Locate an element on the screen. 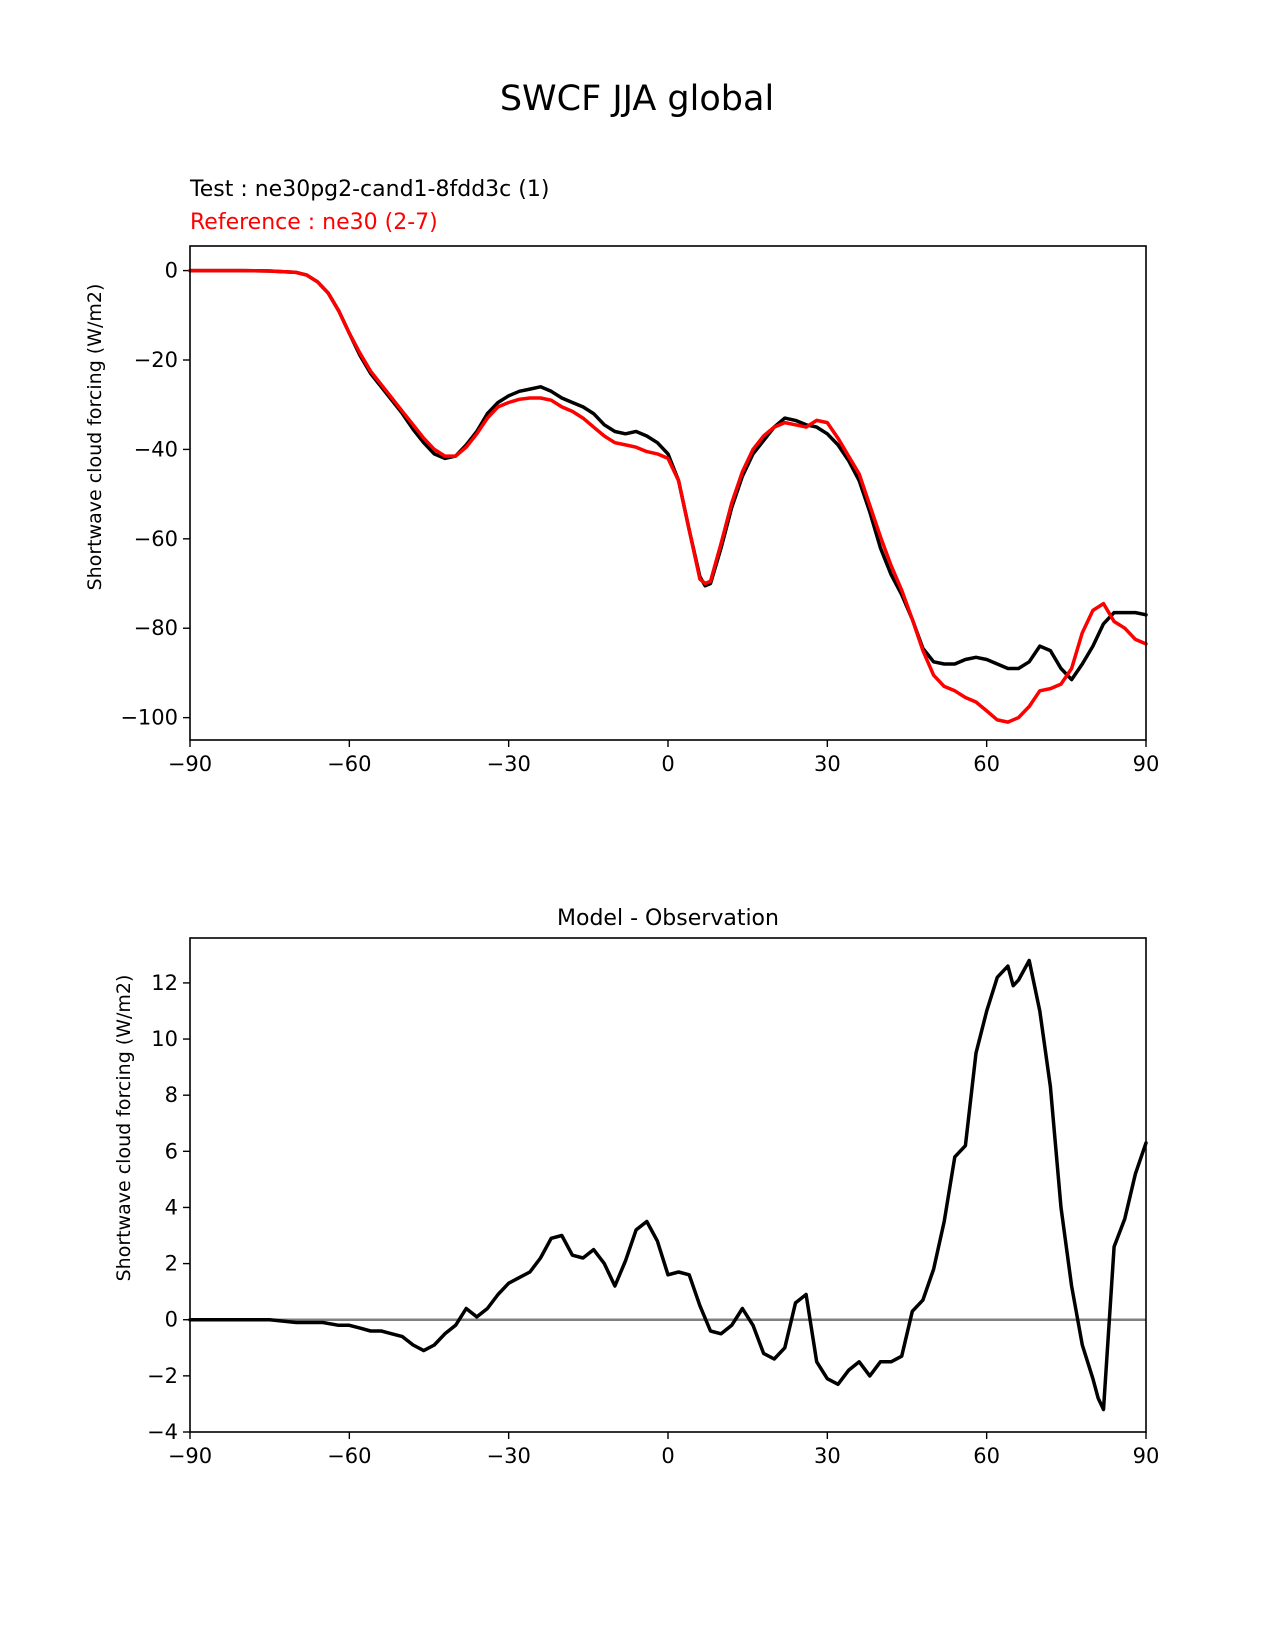 The height and width of the screenshot is (1650, 1275). bottom-x-tick-label: 30 is located at coordinates (827, 1456).